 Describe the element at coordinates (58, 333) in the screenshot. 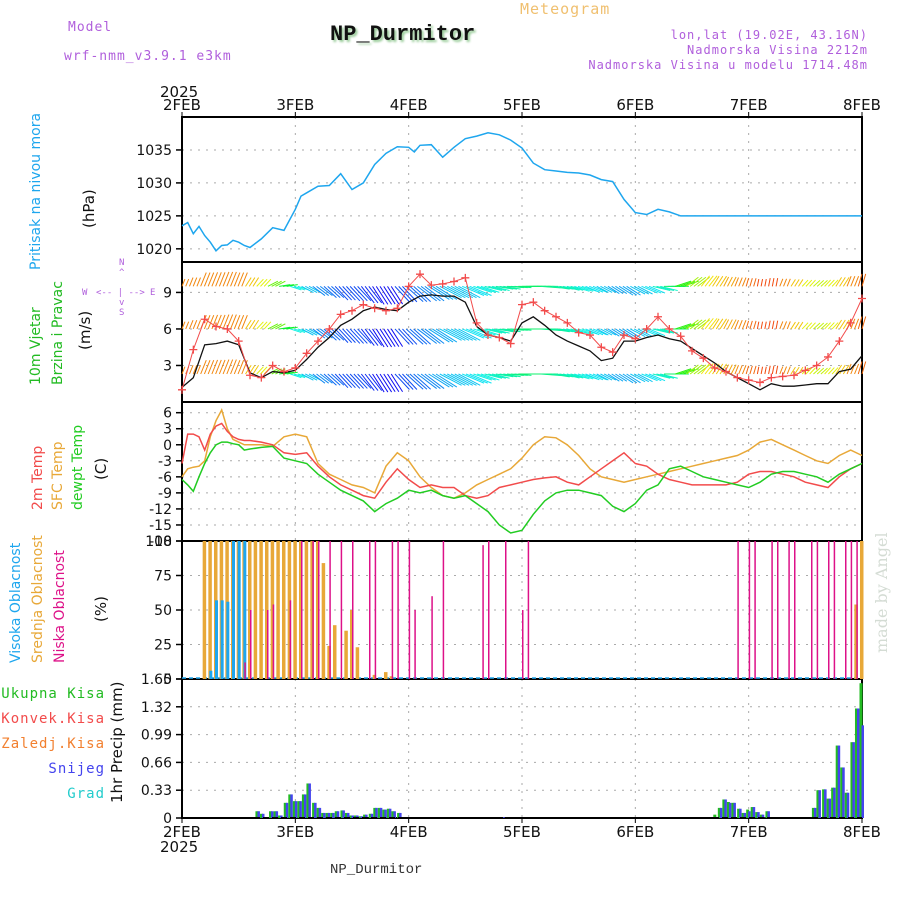

I see `wind-ylabel-sub: Brzina i Pravac` at that location.